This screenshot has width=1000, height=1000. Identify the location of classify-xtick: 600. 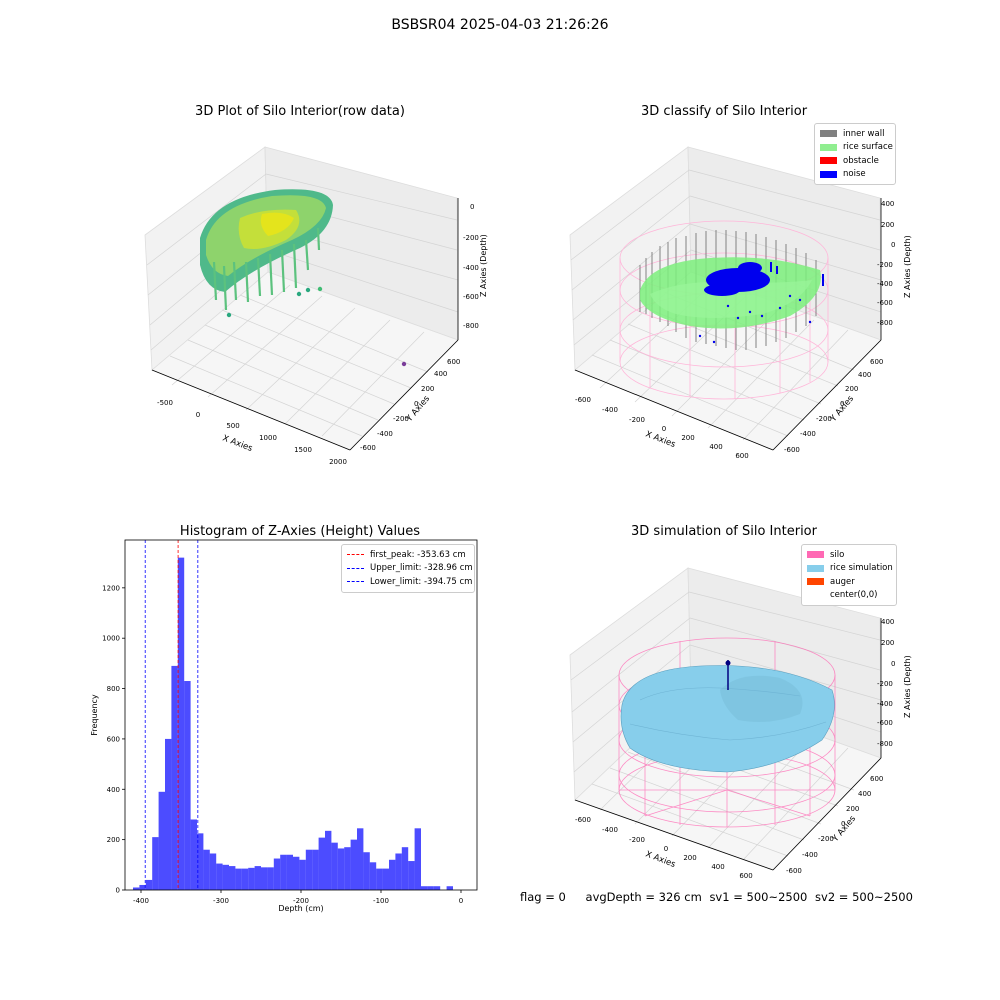
(741, 456).